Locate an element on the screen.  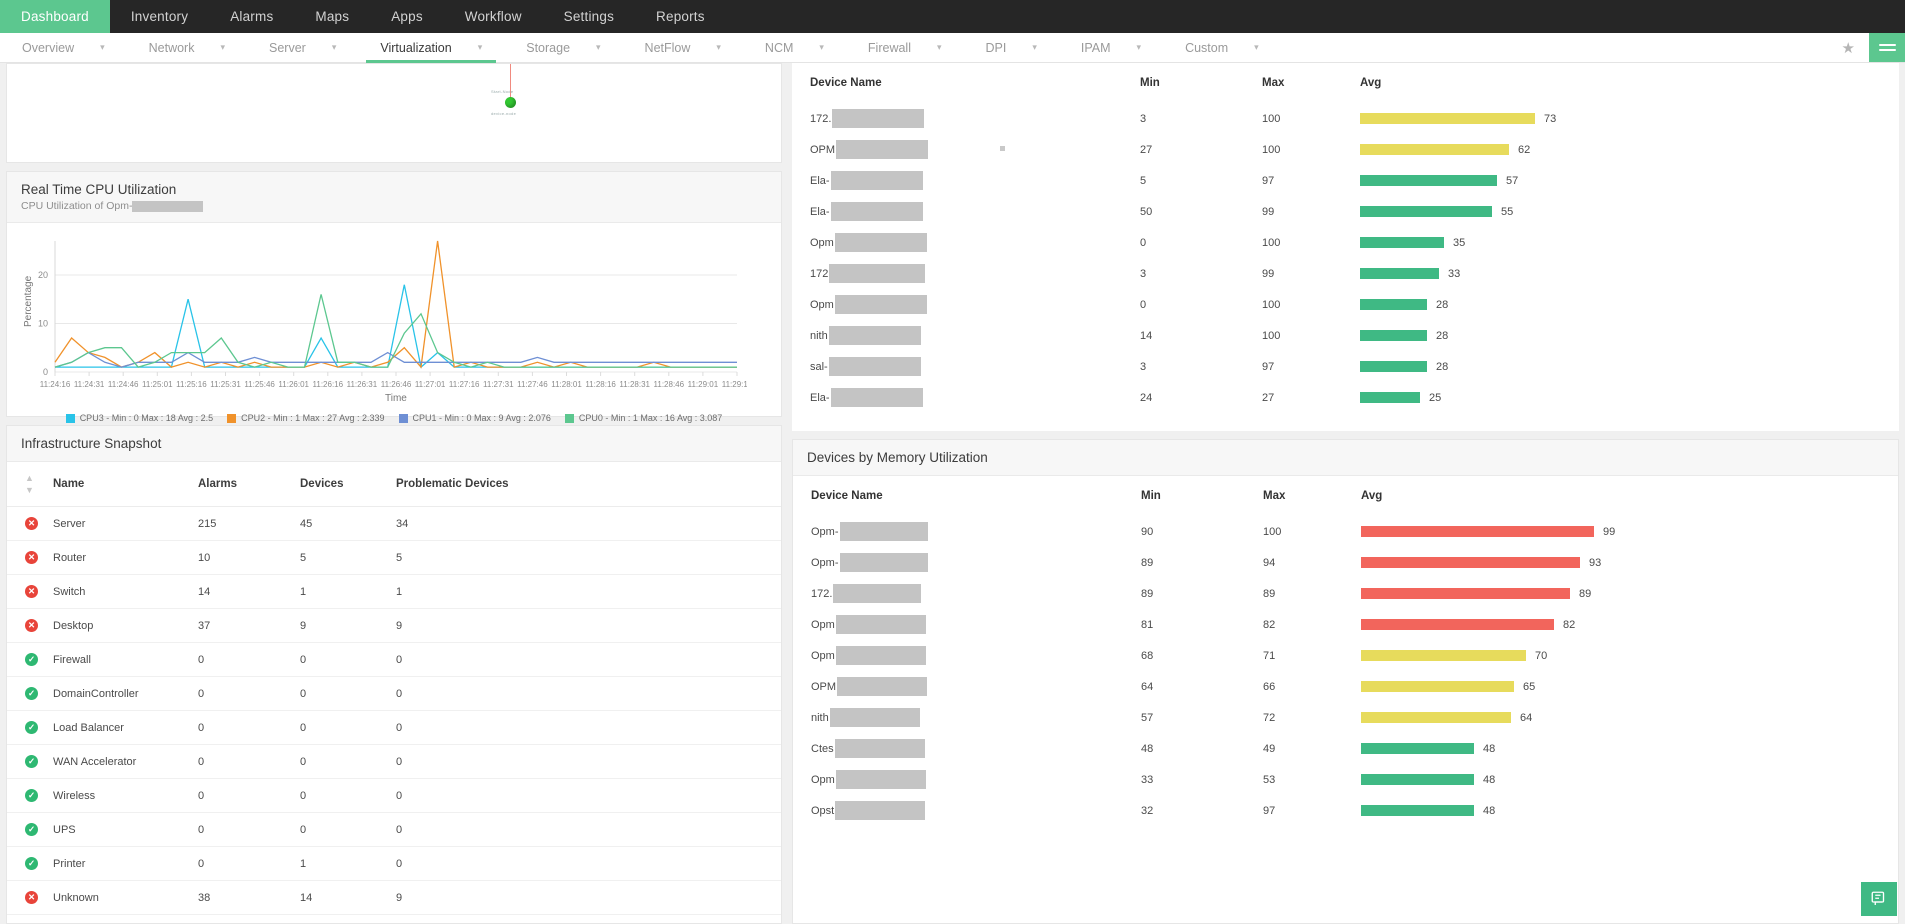
table-row: ✓ UPS 0 0 0 is located at coordinates (394, 829).